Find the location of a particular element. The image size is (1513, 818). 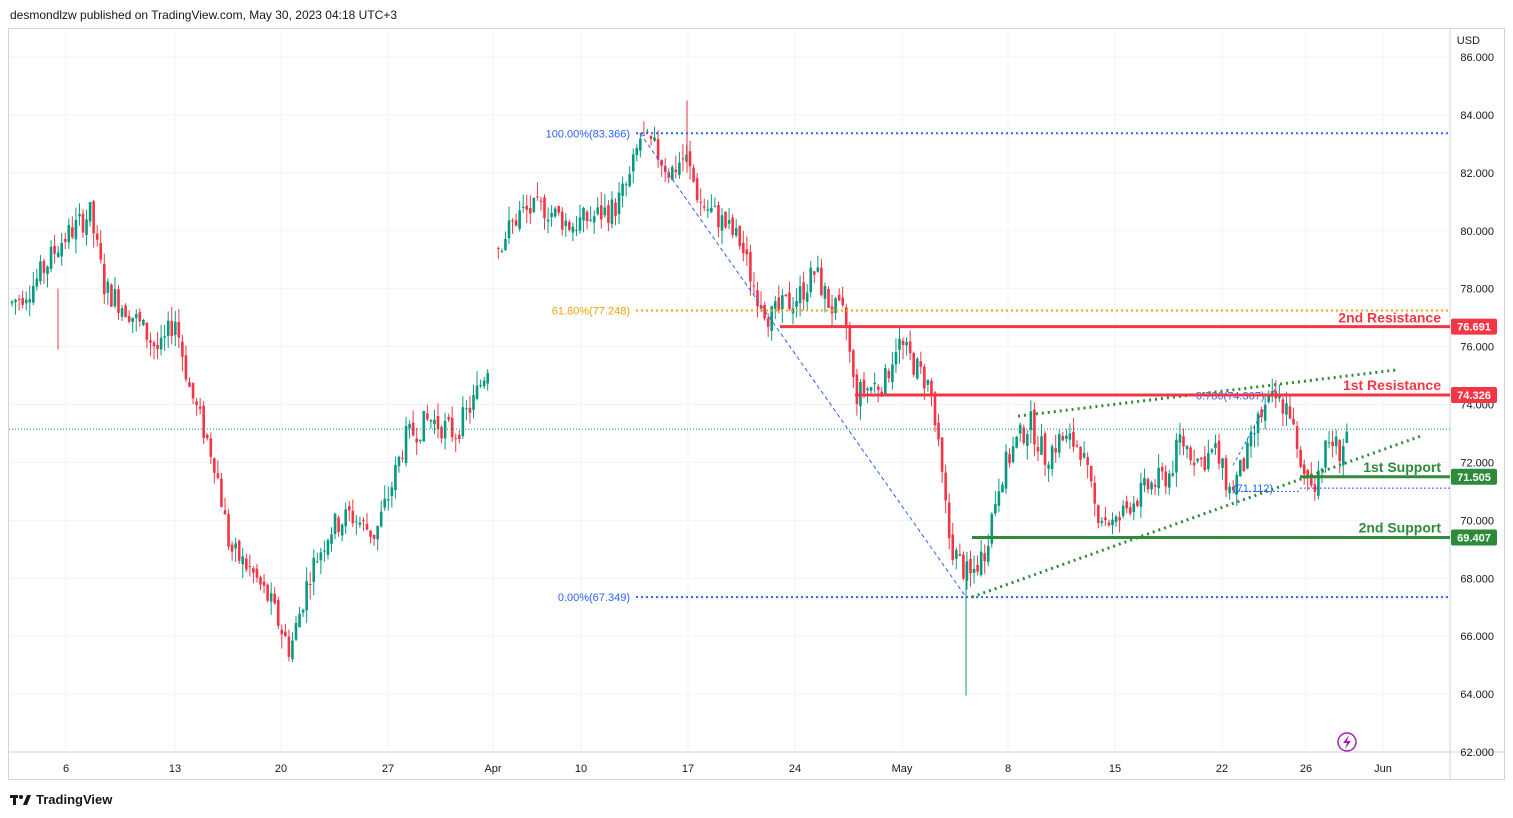

y-tick-label: 76.000 is located at coordinates (1477, 348).